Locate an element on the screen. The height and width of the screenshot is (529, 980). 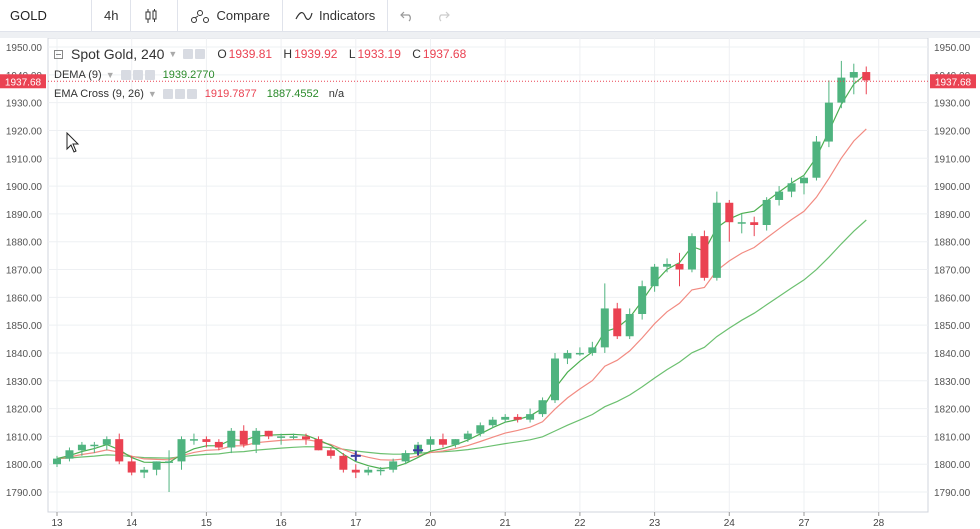
dema-settings-icon is located at coordinates (137, 75).